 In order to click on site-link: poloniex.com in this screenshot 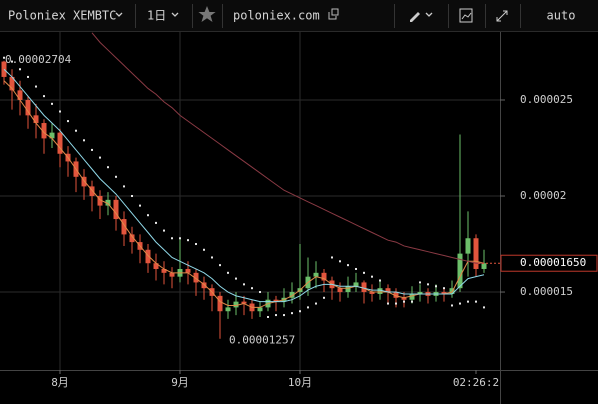, I will do `click(276, 16)`.